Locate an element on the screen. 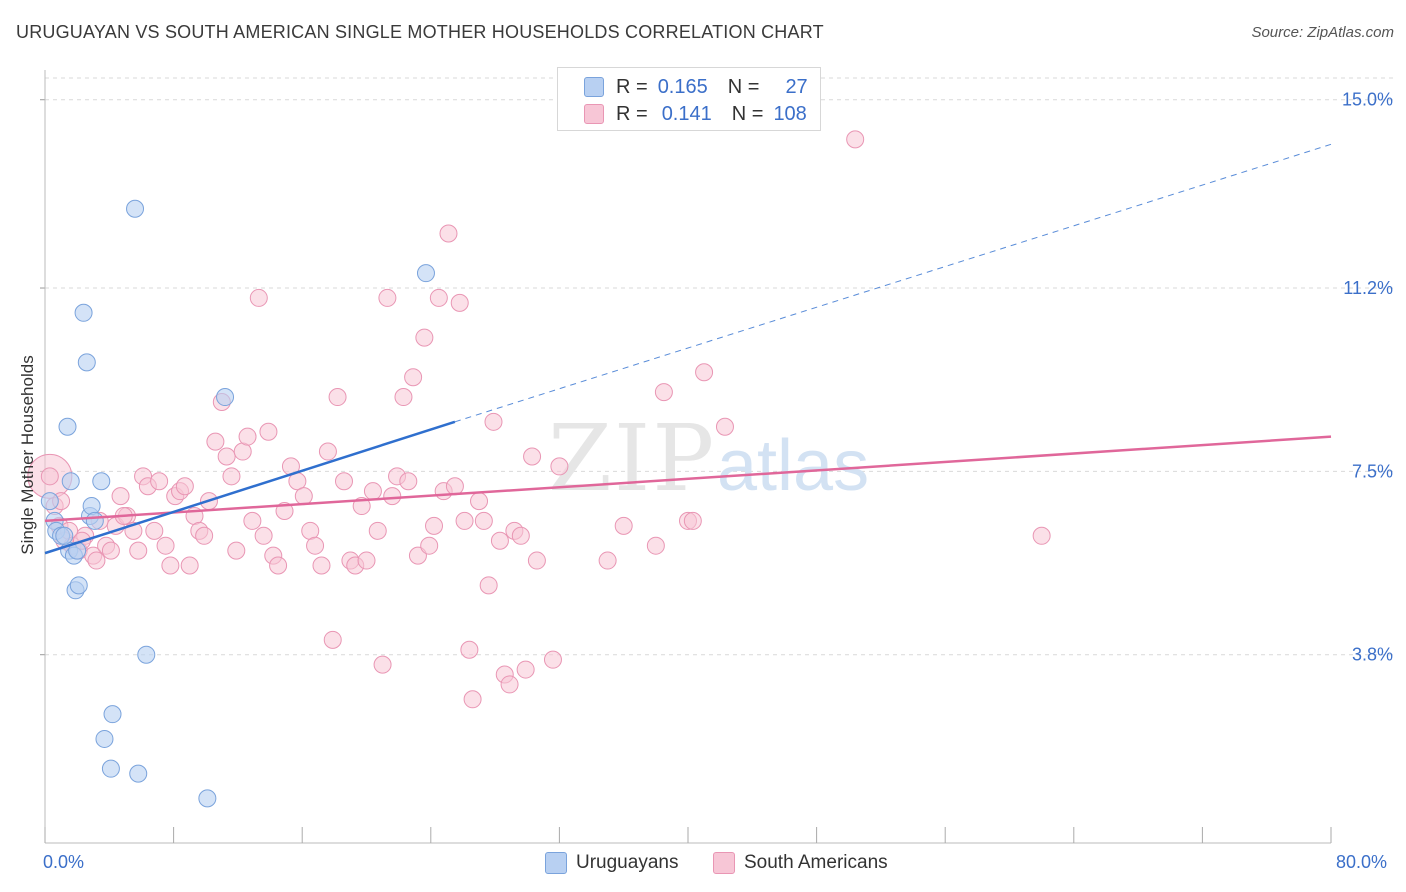  south-americans-trend-line is located at coordinates (688, 479).